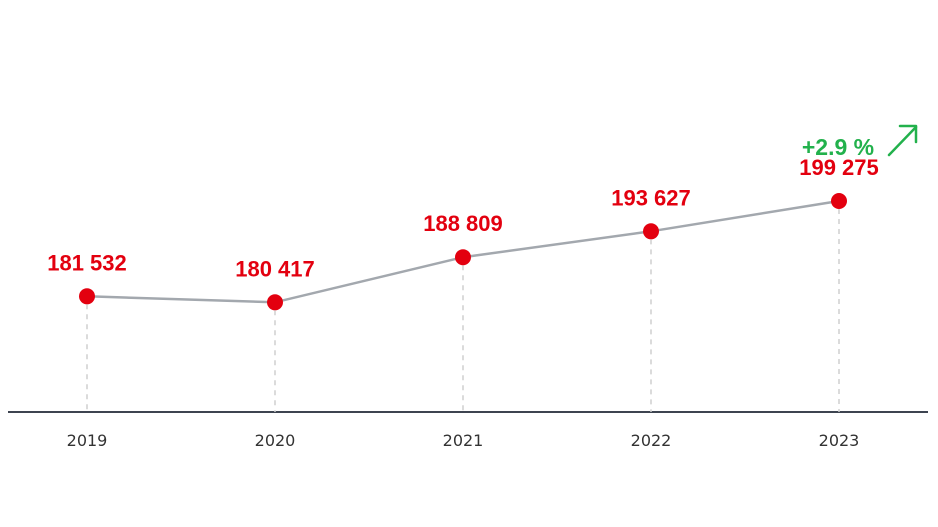 The height and width of the screenshot is (527, 938). I want to click on x-tick-label: 2023, so click(839, 440).